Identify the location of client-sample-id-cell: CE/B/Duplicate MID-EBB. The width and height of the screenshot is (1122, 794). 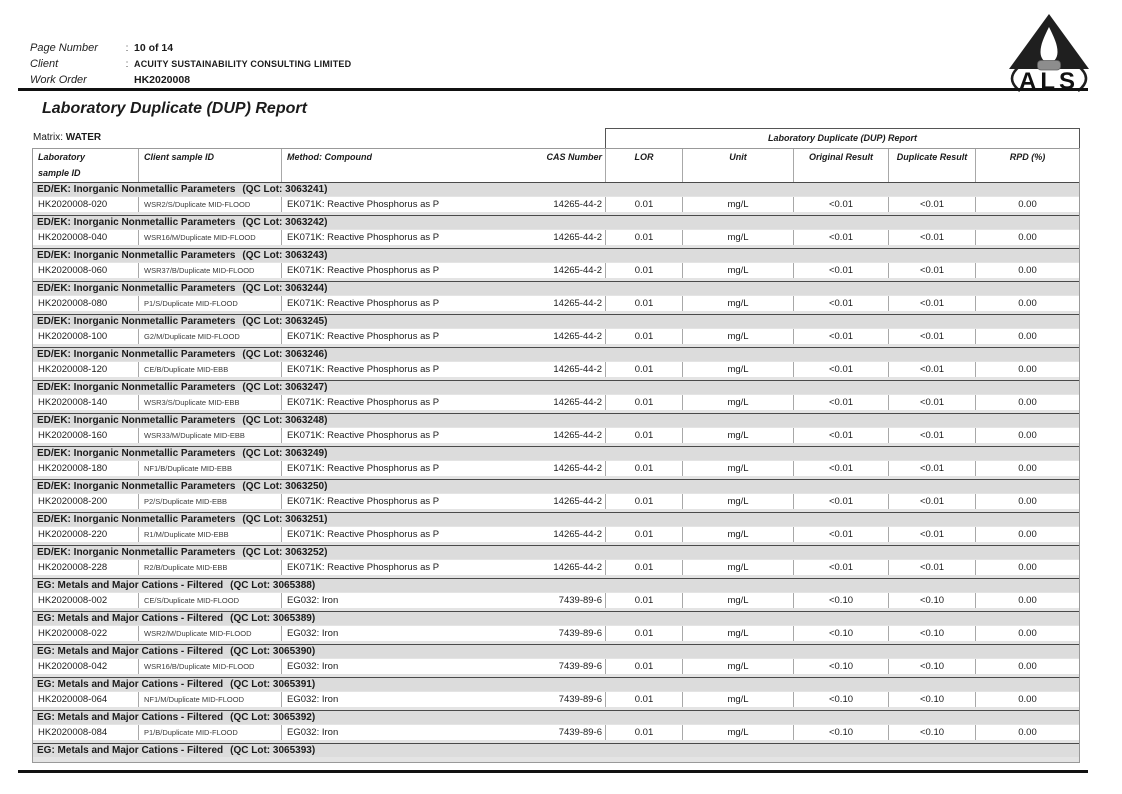
(210, 369).